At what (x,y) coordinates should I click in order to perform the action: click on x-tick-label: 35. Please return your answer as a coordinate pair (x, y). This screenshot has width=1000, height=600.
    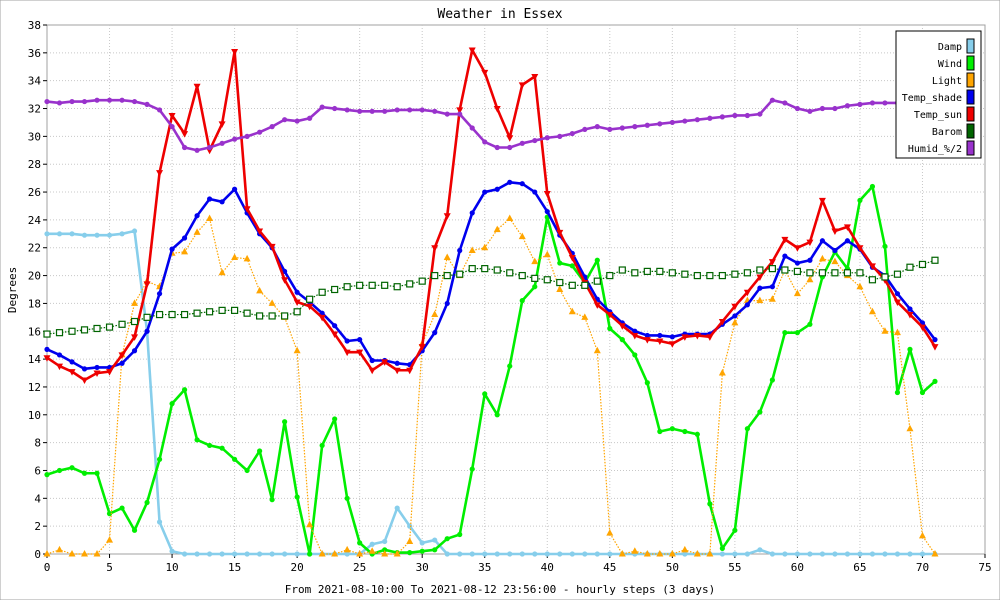
    Looking at the image, I should click on (484, 567).